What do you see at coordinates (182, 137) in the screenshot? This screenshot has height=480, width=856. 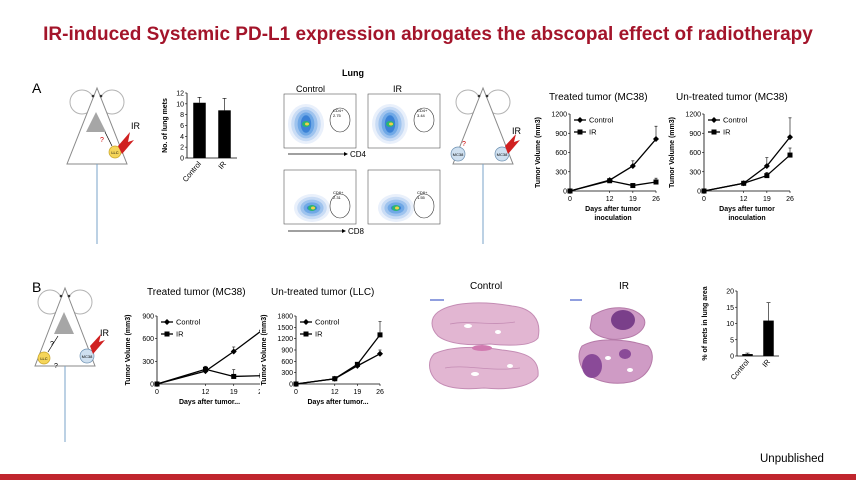 I see `y-tick-label: 4` at bounding box center [182, 137].